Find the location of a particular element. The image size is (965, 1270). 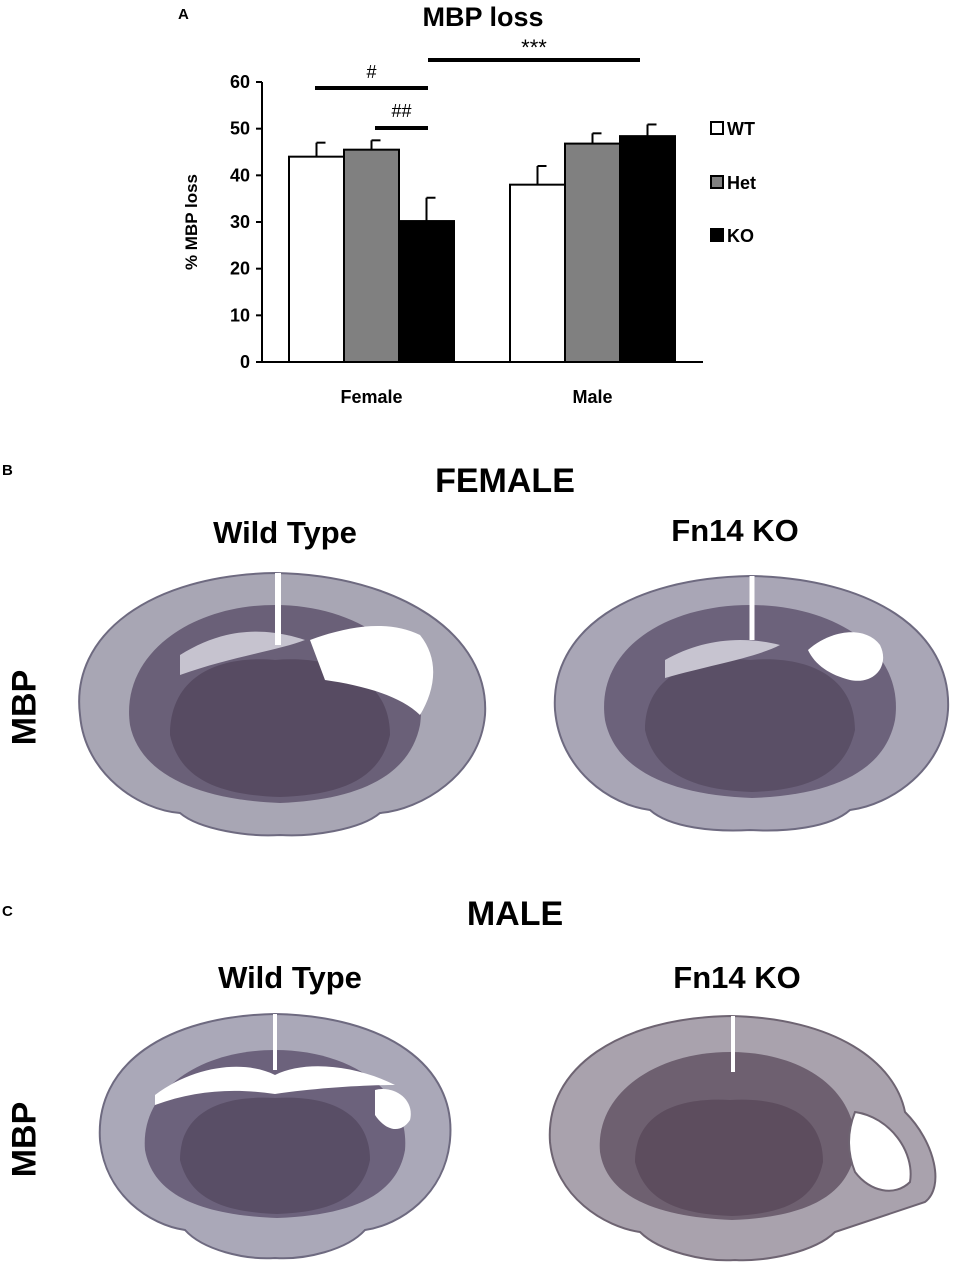

y-tick-label-30: 30 is located at coordinates (240, 222).